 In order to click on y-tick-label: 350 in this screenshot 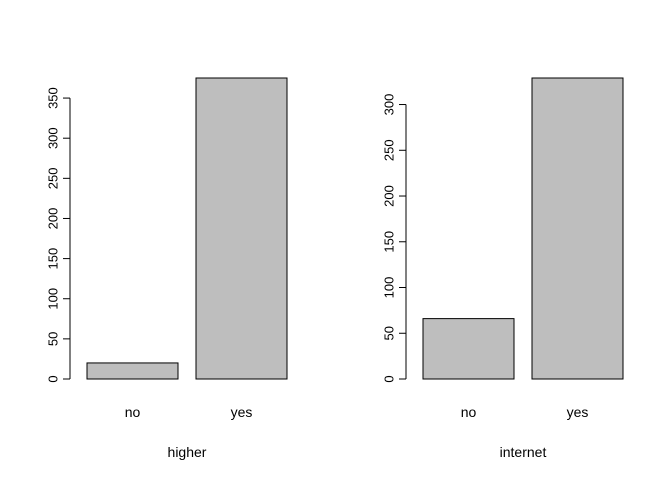, I will do `click(53, 98)`.